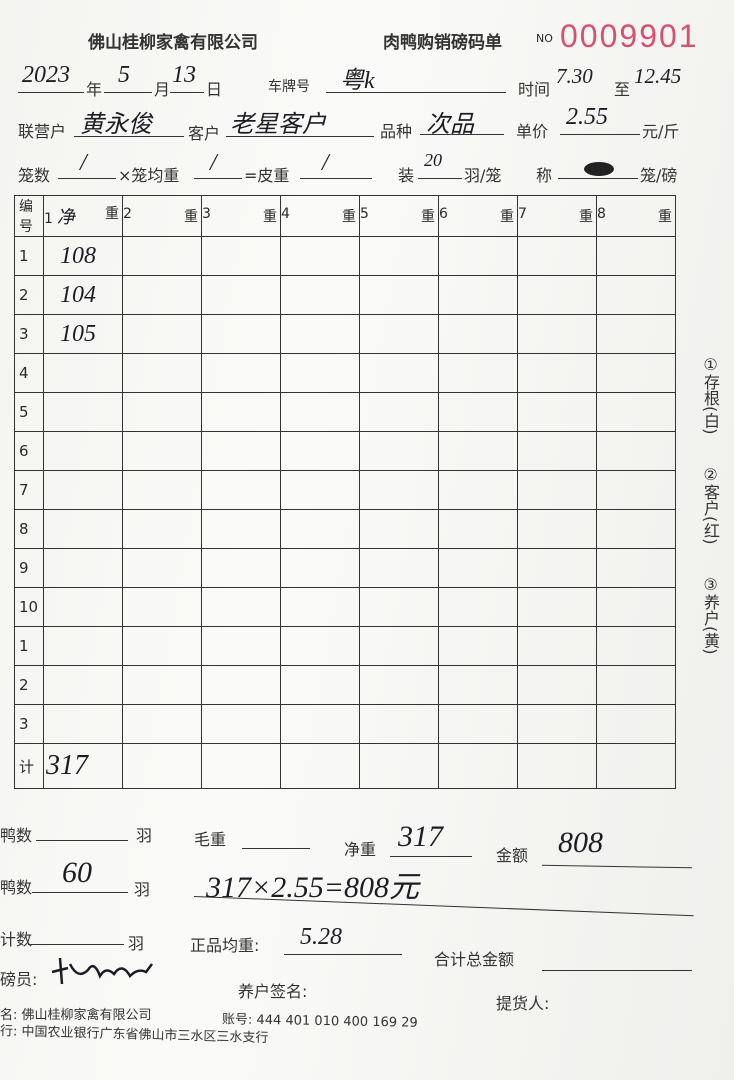  What do you see at coordinates (124, 75) in the screenshot?
I see `month-value: 5` at bounding box center [124, 75].